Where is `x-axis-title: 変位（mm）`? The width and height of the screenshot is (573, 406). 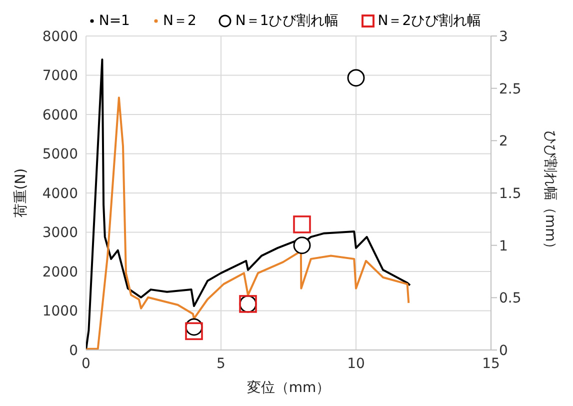 x-axis-title: 変位（mm） is located at coordinates (288, 388).